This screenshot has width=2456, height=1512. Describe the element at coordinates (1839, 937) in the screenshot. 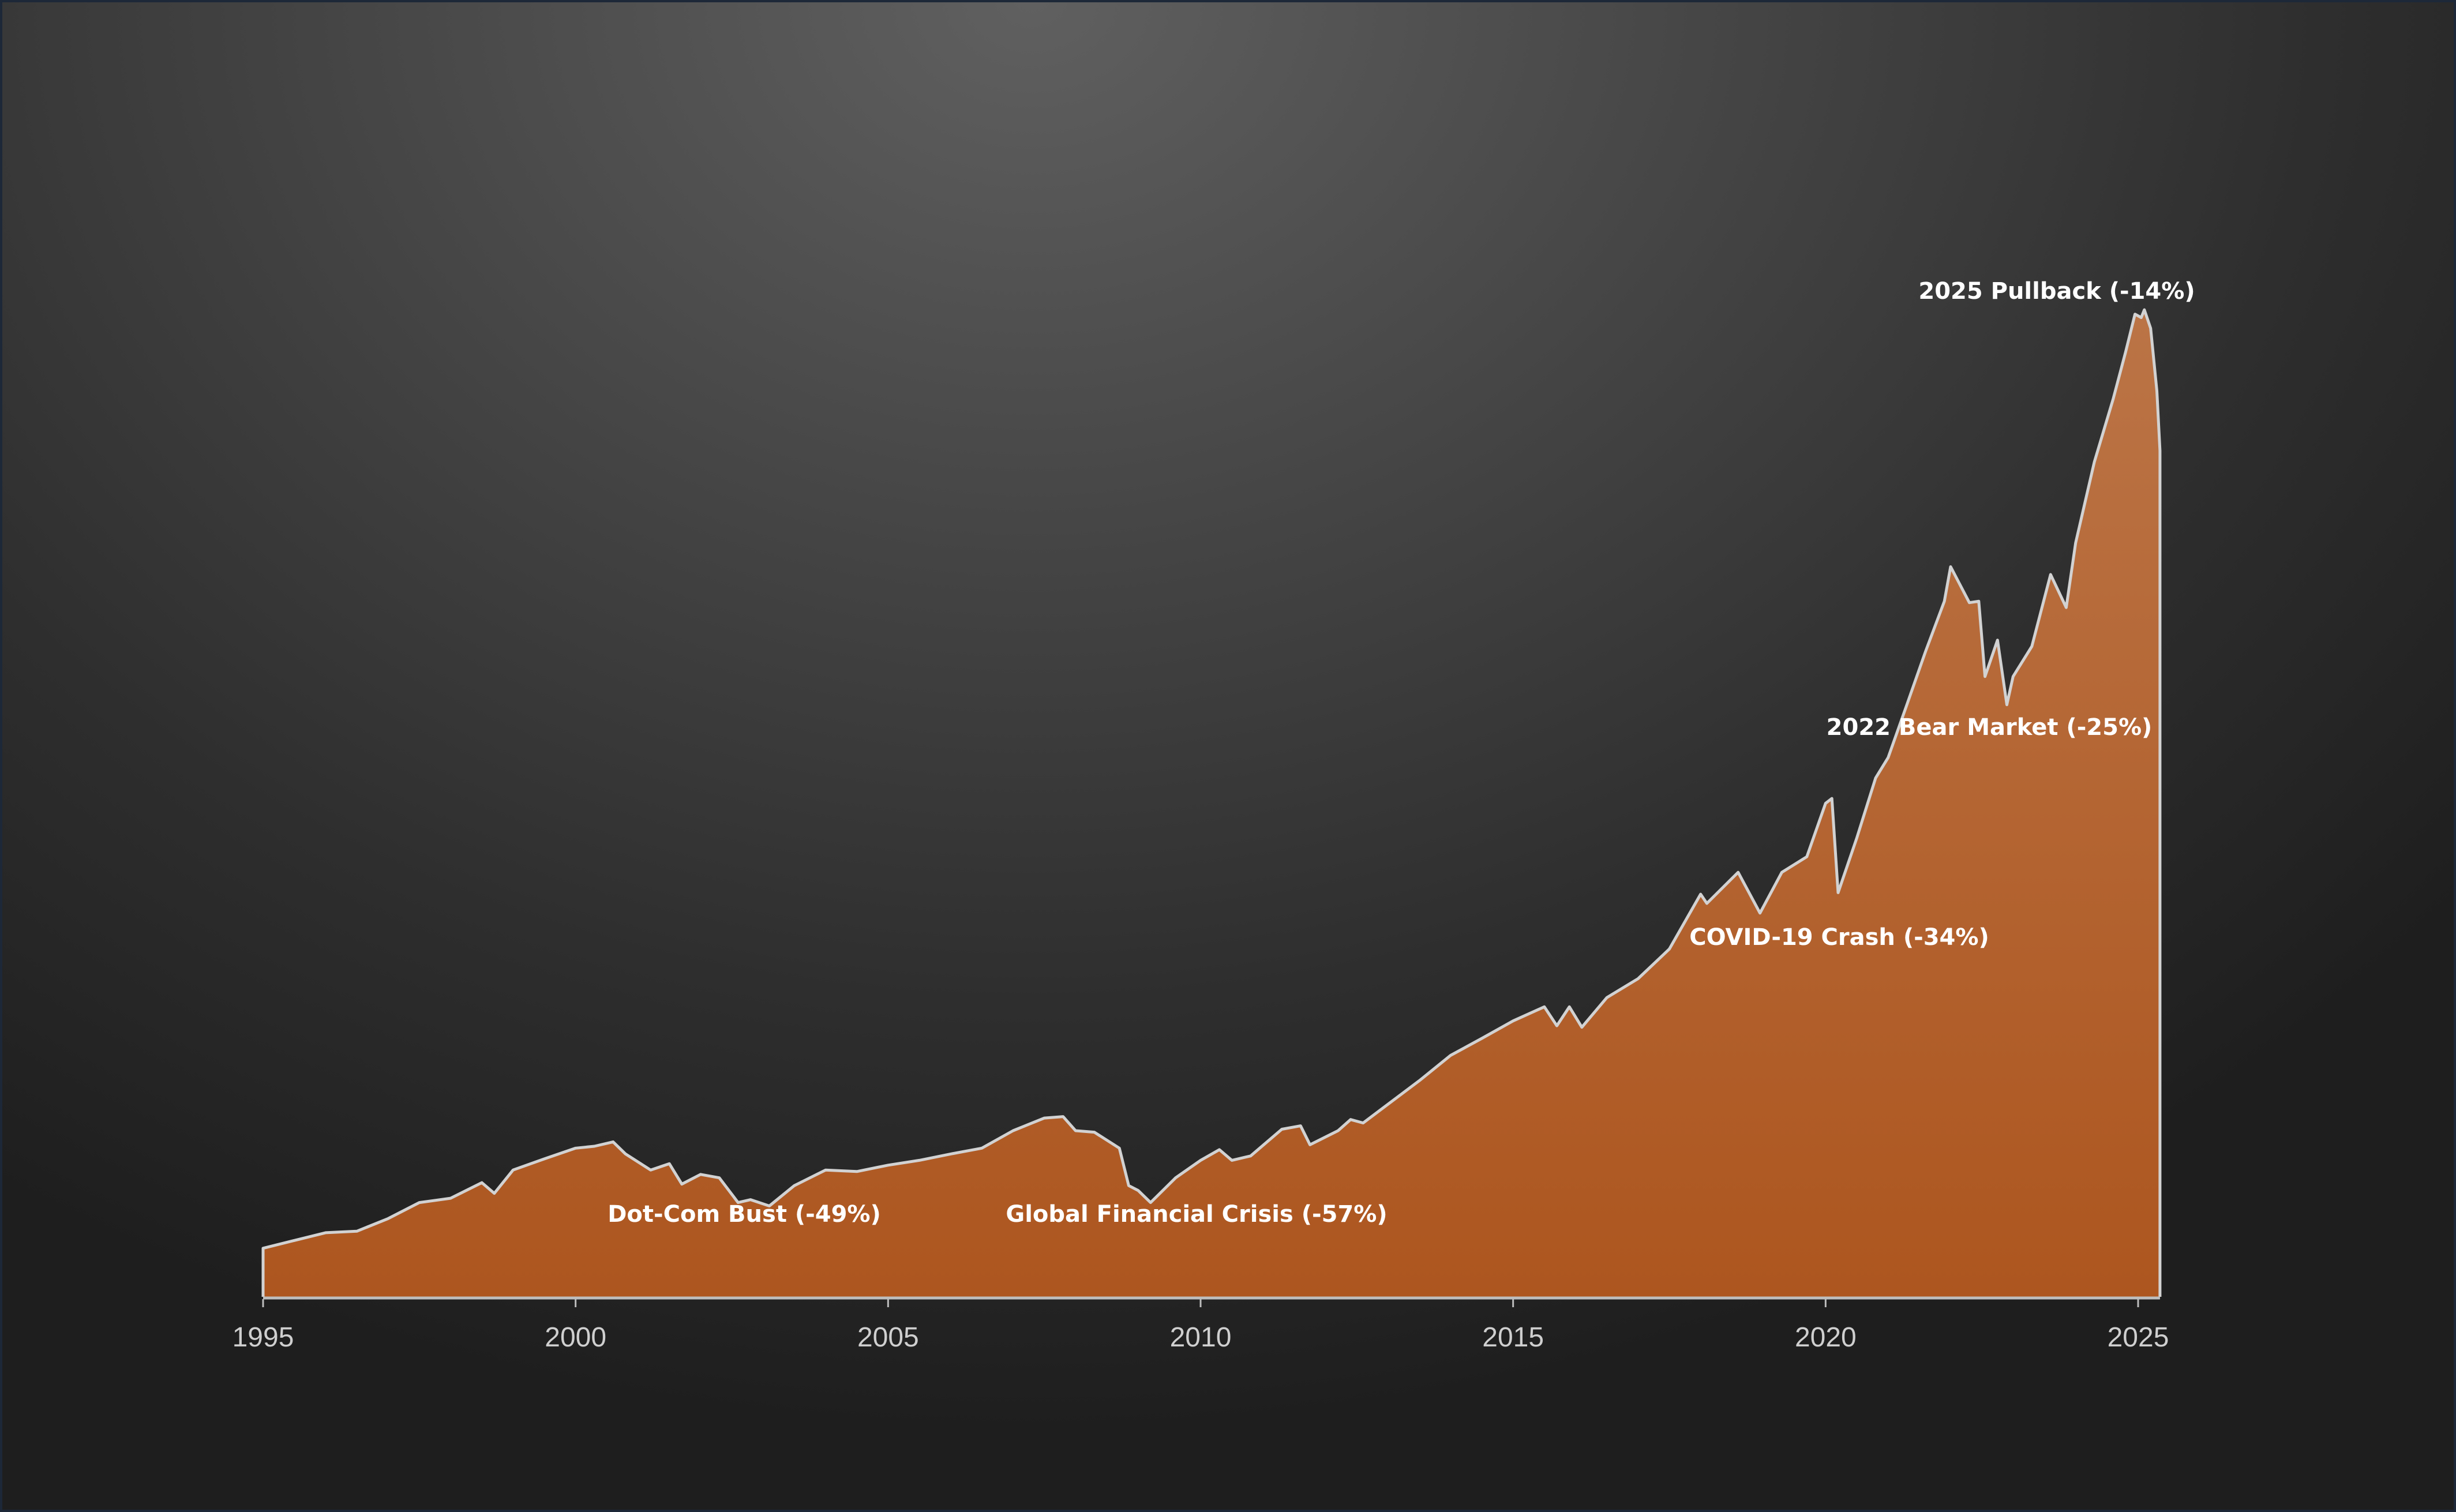

I see `annotation-label: COVID-19 Crash (-34%)` at that location.